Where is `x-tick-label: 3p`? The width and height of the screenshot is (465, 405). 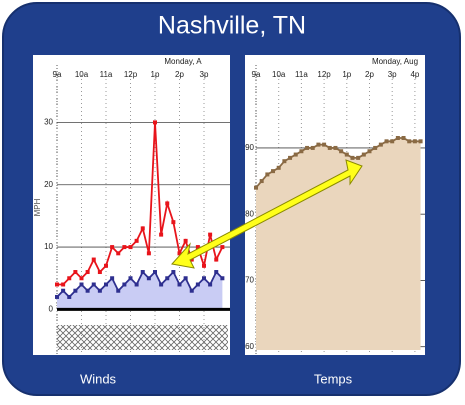
x-tick-label: 3p is located at coordinates (392, 74).